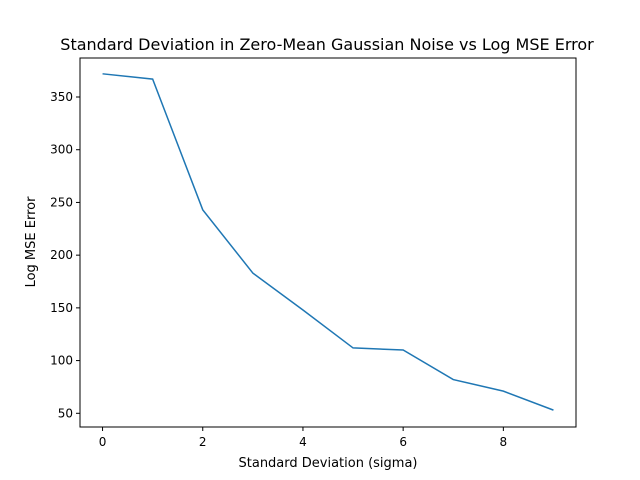  I want to click on x-axis: 0 2 4 6 8, so click(303, 438).